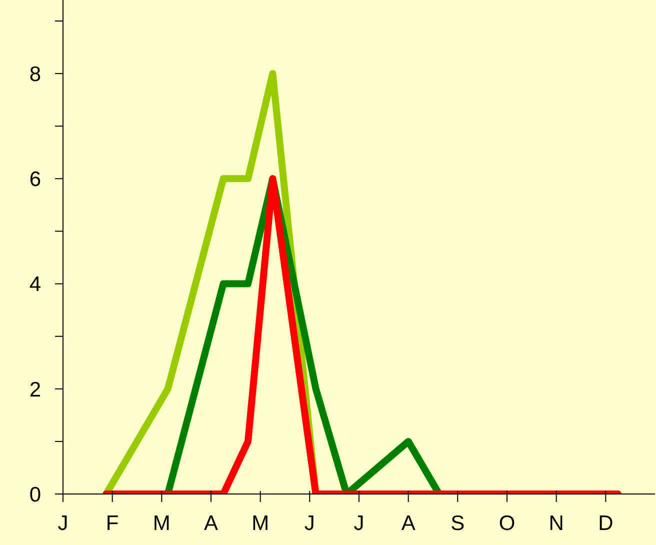  I want to click on x-tick-label: N, so click(556, 523).